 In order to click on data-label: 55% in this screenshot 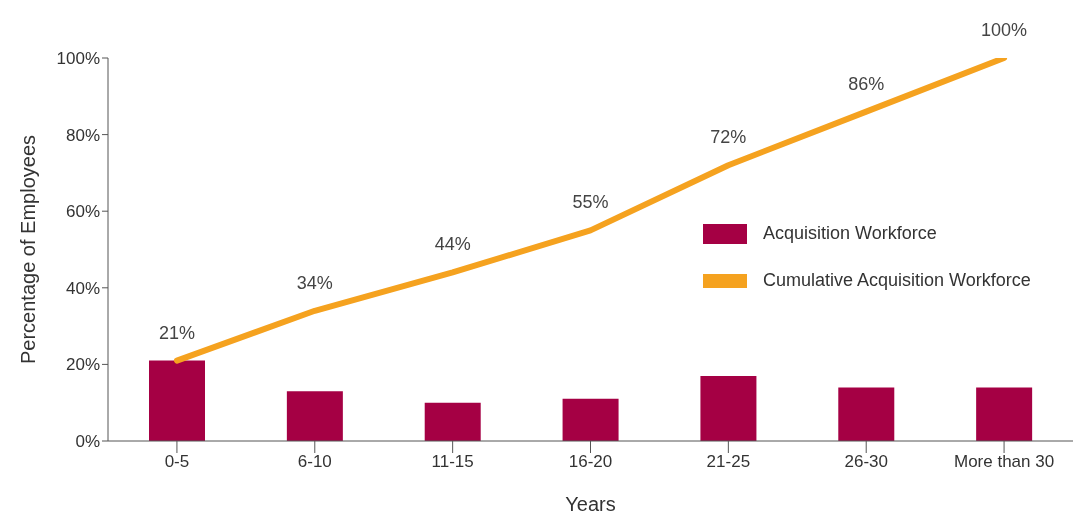, I will do `click(590, 202)`.